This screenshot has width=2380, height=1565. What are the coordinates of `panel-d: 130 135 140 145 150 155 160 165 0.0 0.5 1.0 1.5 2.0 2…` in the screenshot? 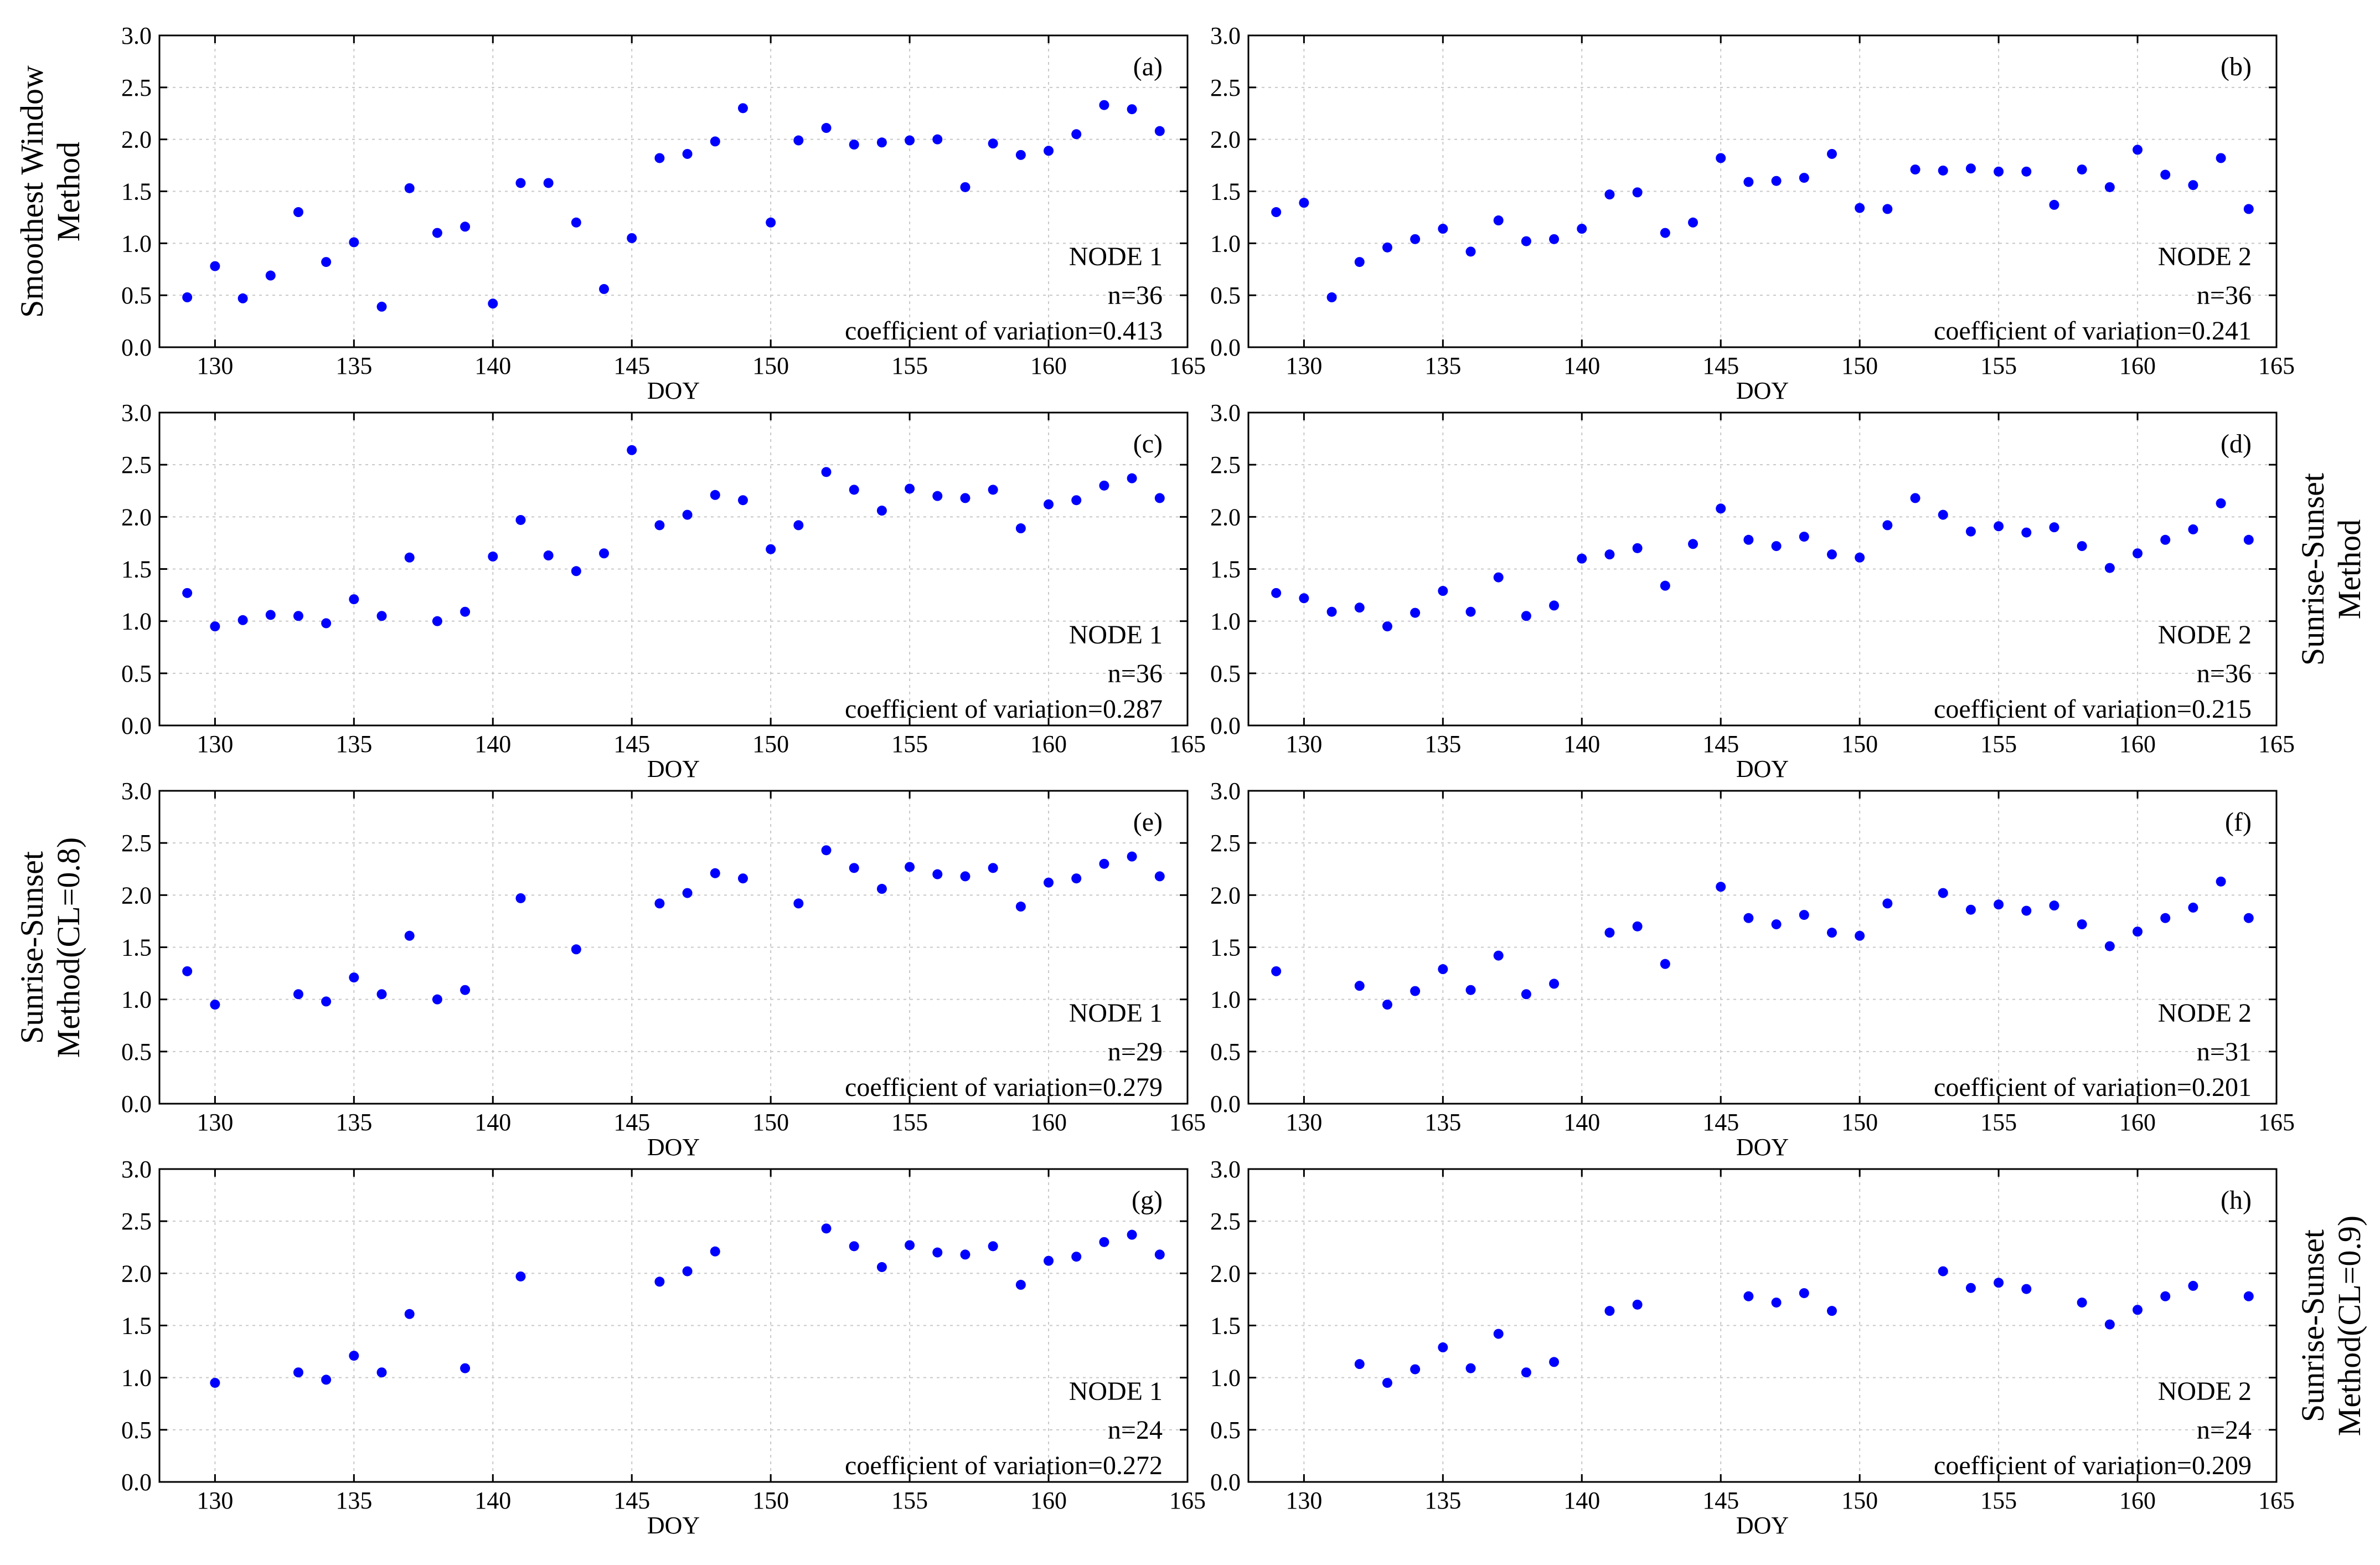 It's located at (1752, 590).